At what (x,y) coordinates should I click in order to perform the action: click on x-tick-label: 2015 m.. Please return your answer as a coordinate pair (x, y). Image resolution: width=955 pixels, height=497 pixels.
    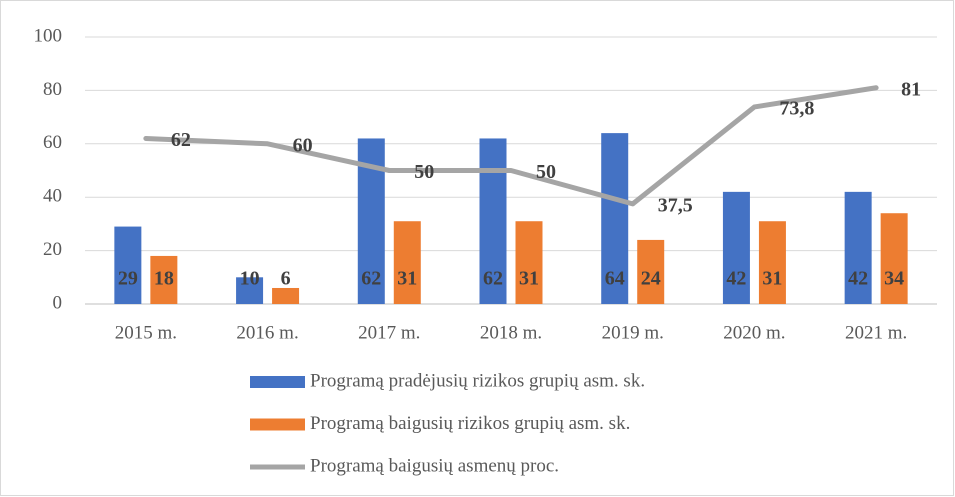
    Looking at the image, I should click on (146, 332).